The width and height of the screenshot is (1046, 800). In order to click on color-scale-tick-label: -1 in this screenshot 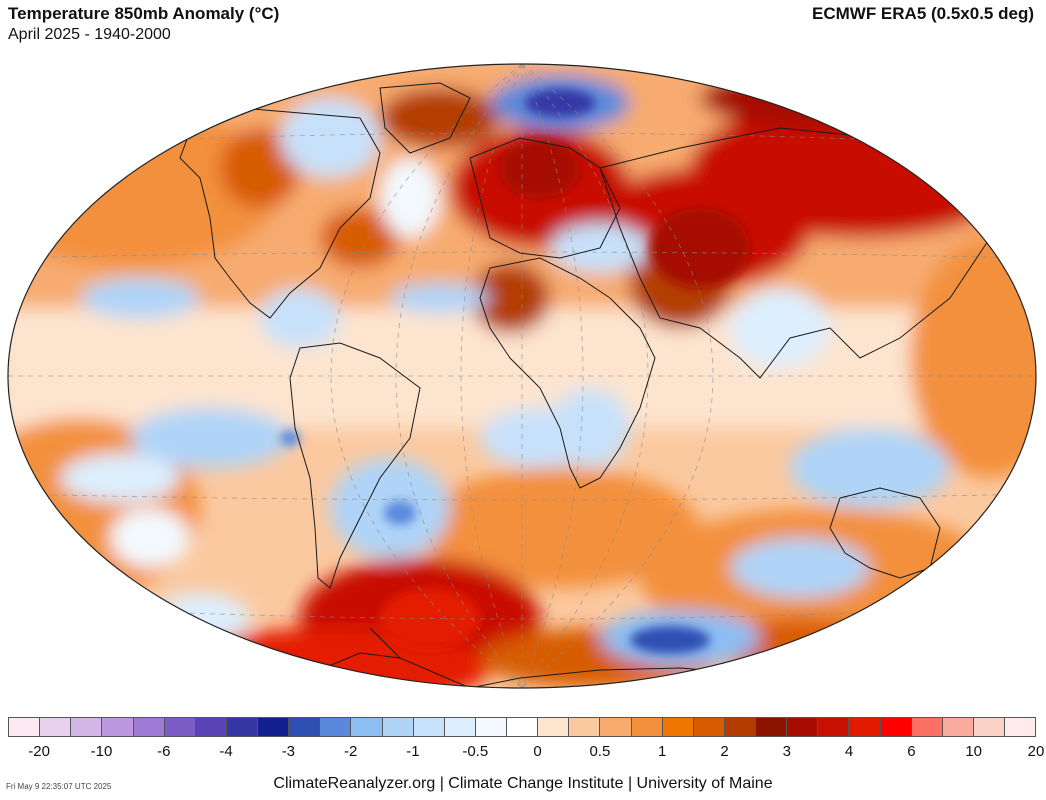, I will do `click(413, 751)`.